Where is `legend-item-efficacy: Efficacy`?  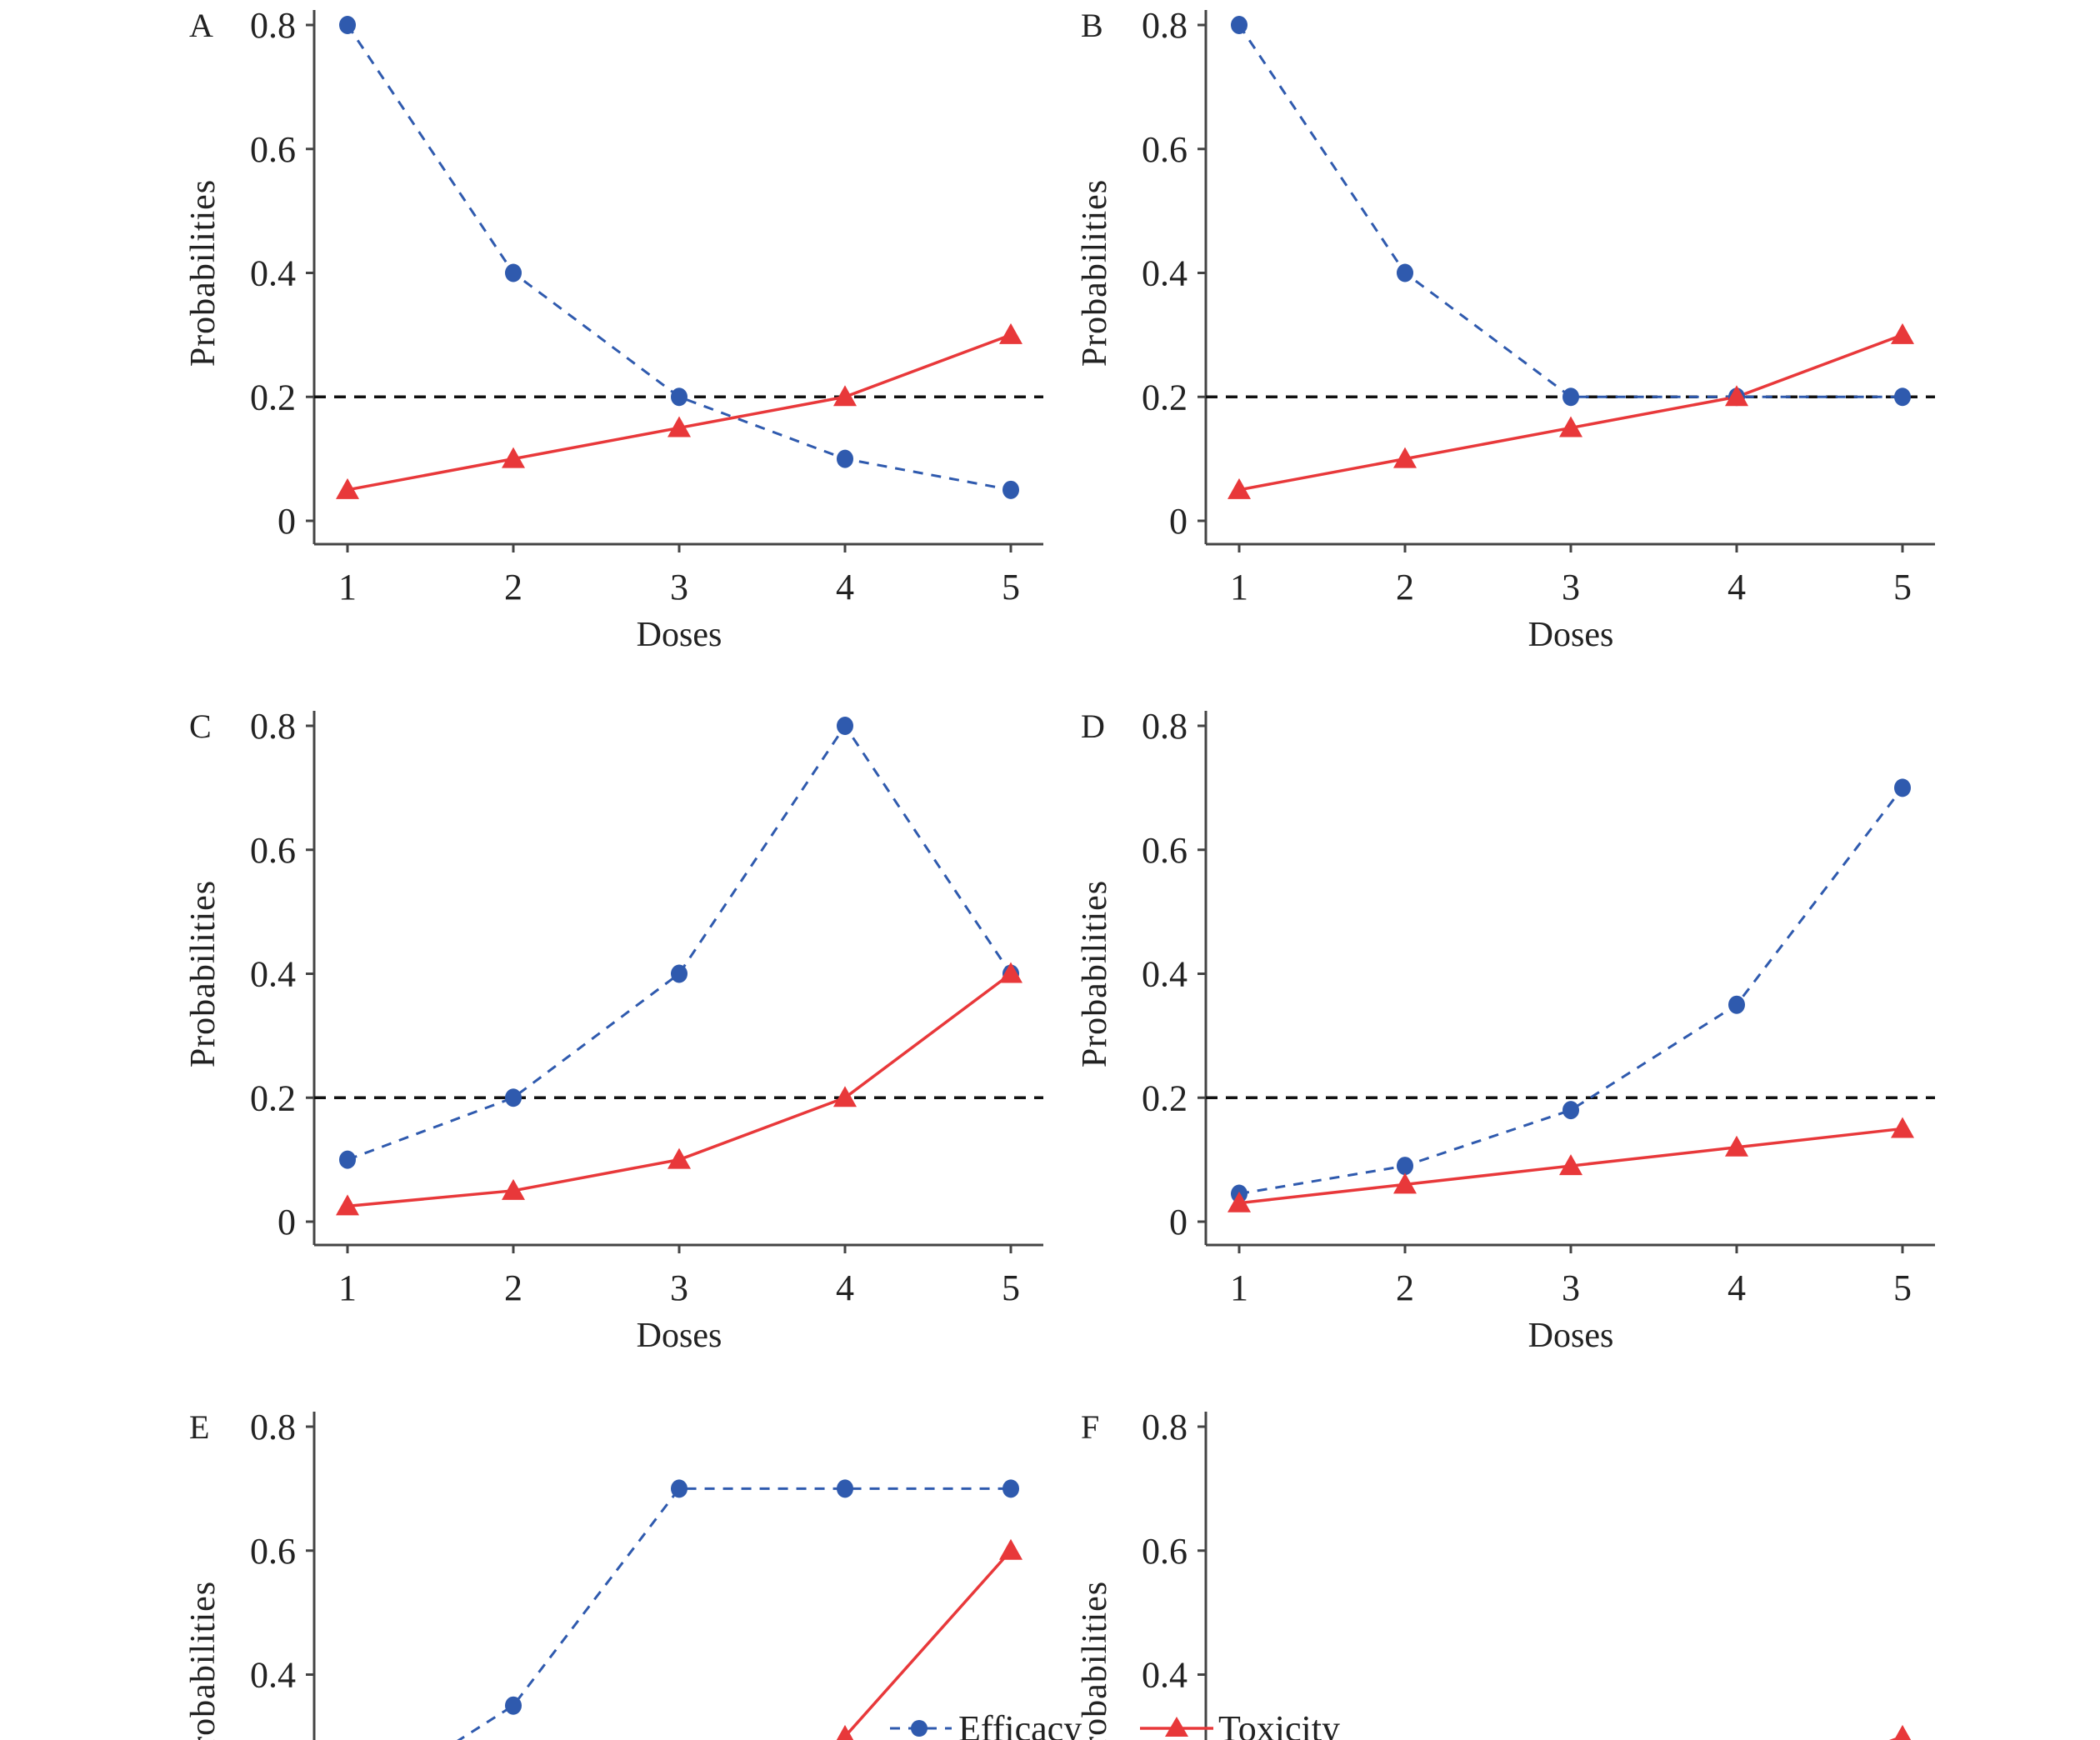
legend-item-efficacy: Efficacy is located at coordinates (986, 1724).